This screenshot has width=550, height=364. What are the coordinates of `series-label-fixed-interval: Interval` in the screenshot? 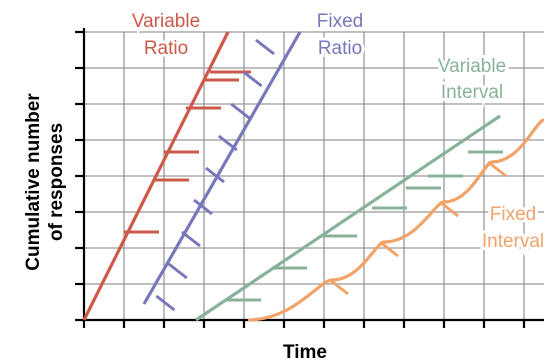 It's located at (513, 241).